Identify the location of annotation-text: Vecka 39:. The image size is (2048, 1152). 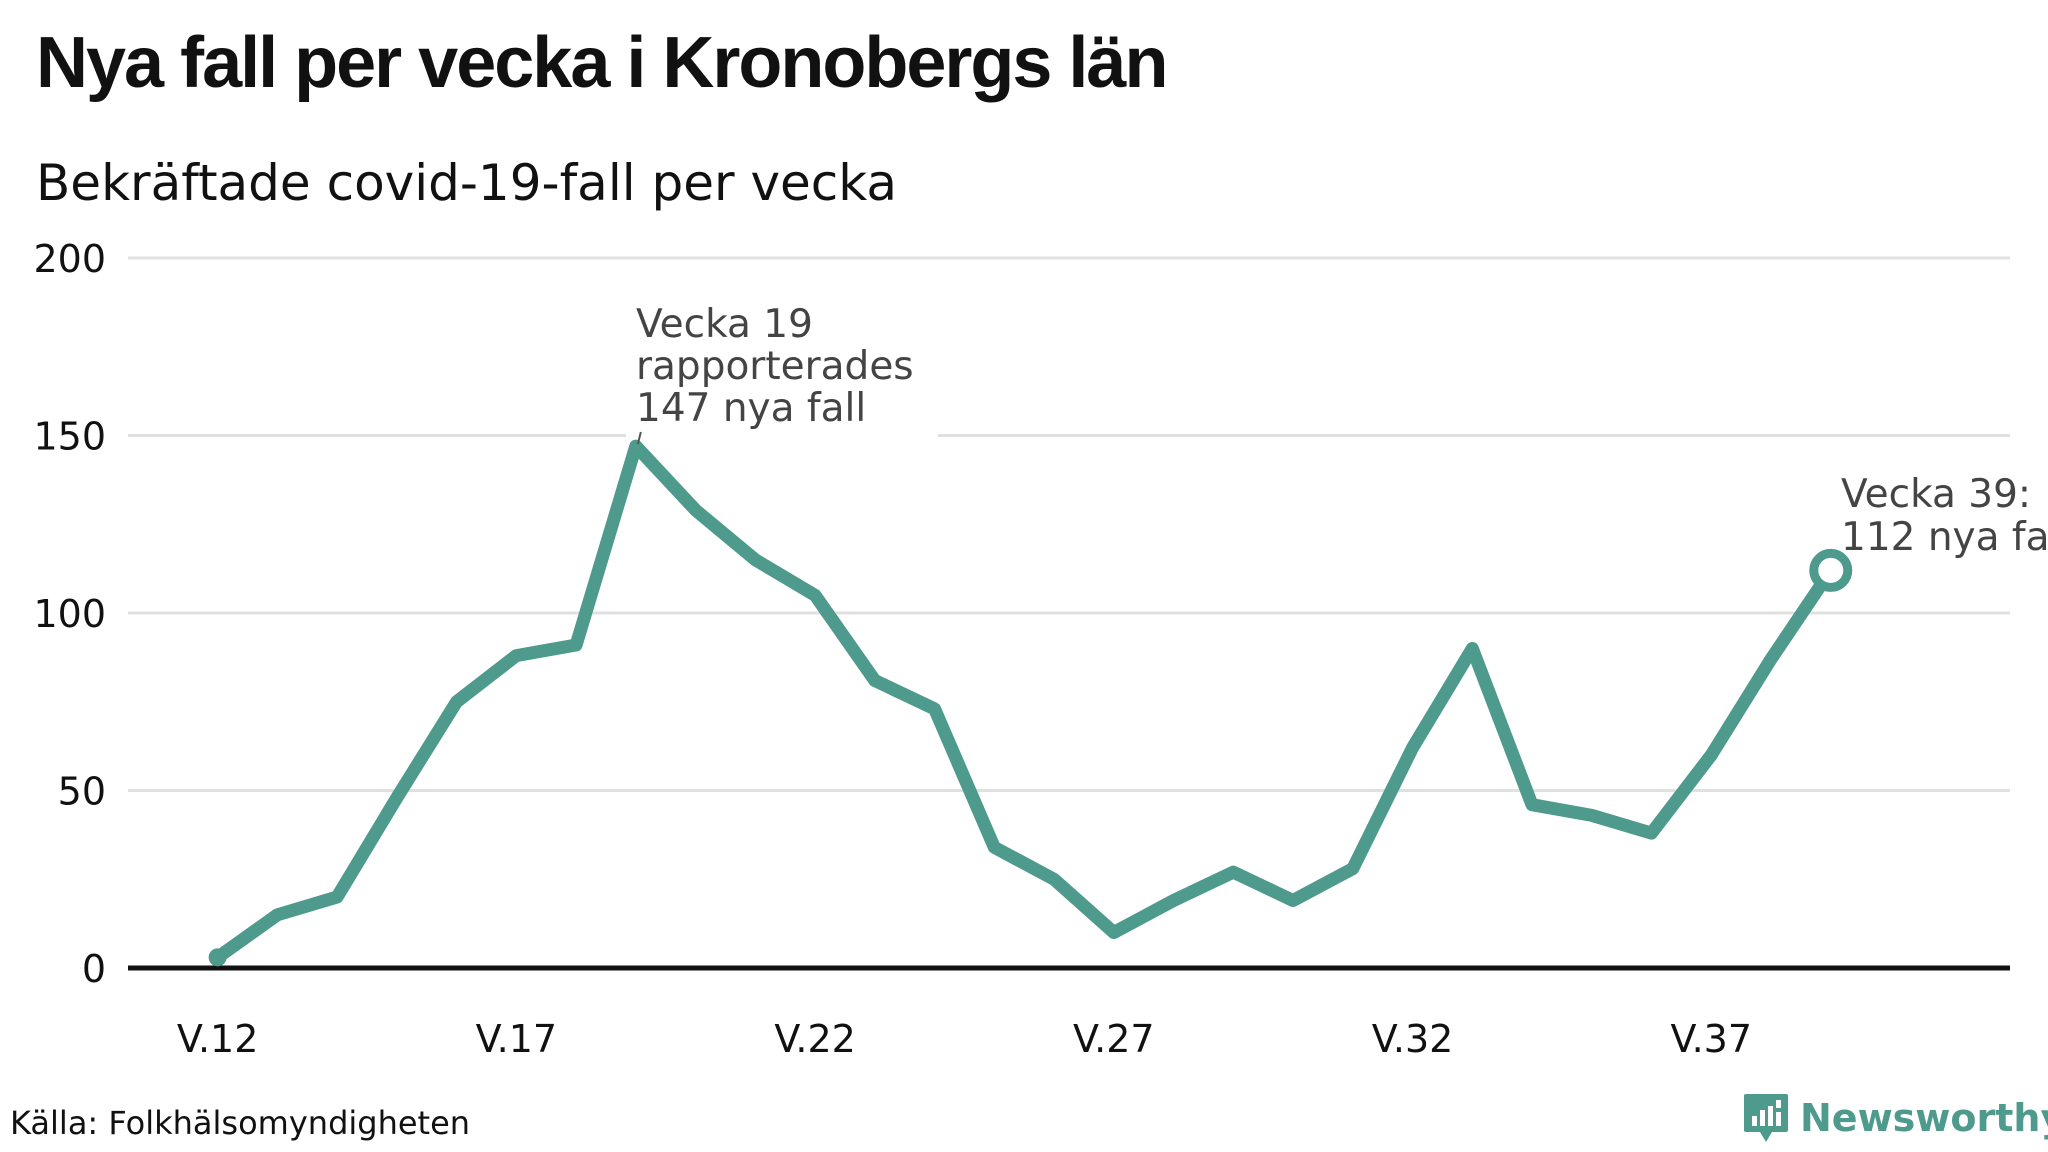
(1936, 494).